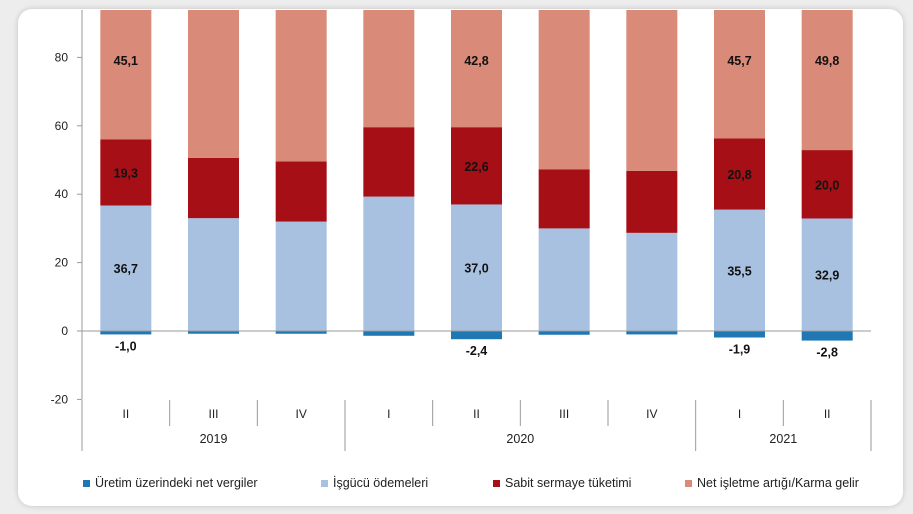  I want to click on y-tick-label: 60, so click(62, 126).